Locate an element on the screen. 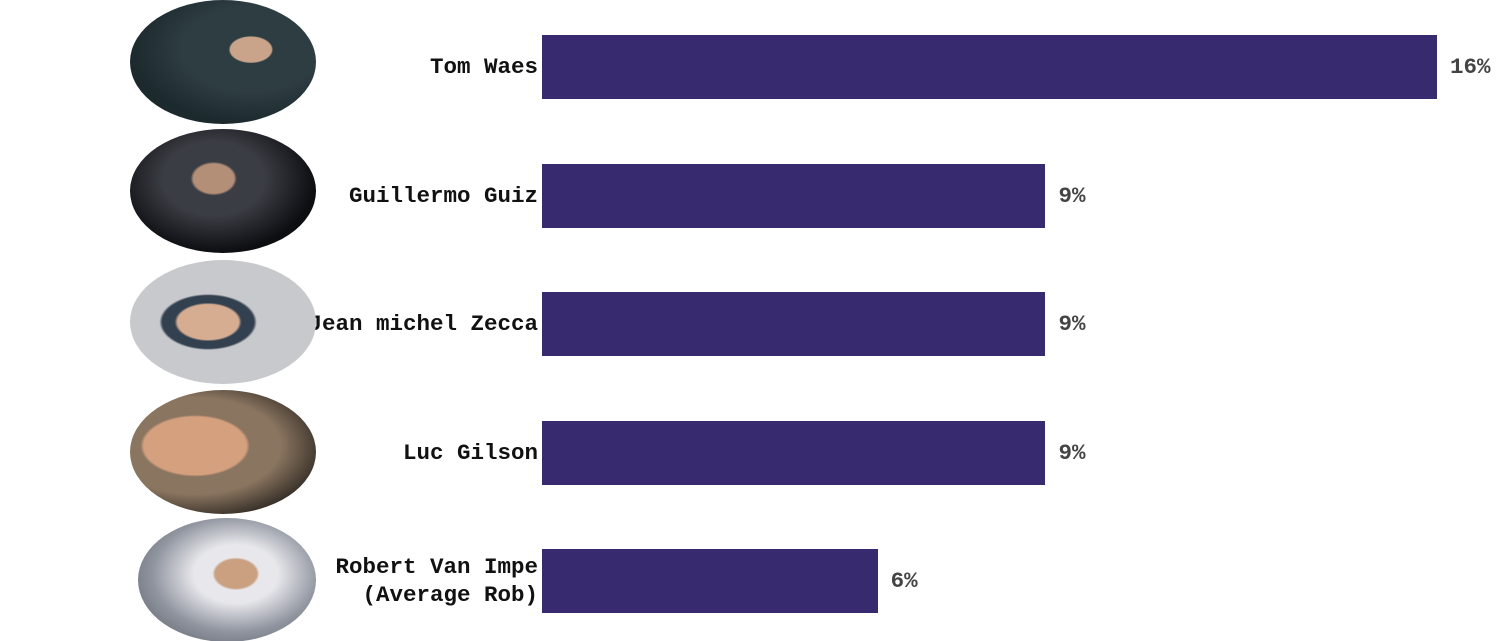 The image size is (1500, 641). category-label: Robert Van Impe (Average Rob) is located at coordinates (436, 581).